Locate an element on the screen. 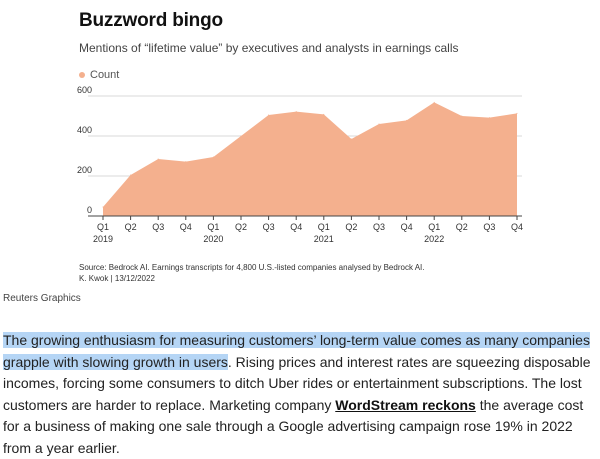 The width and height of the screenshot is (600, 459). chart-title: Buzzword bingo is located at coordinates (151, 20).